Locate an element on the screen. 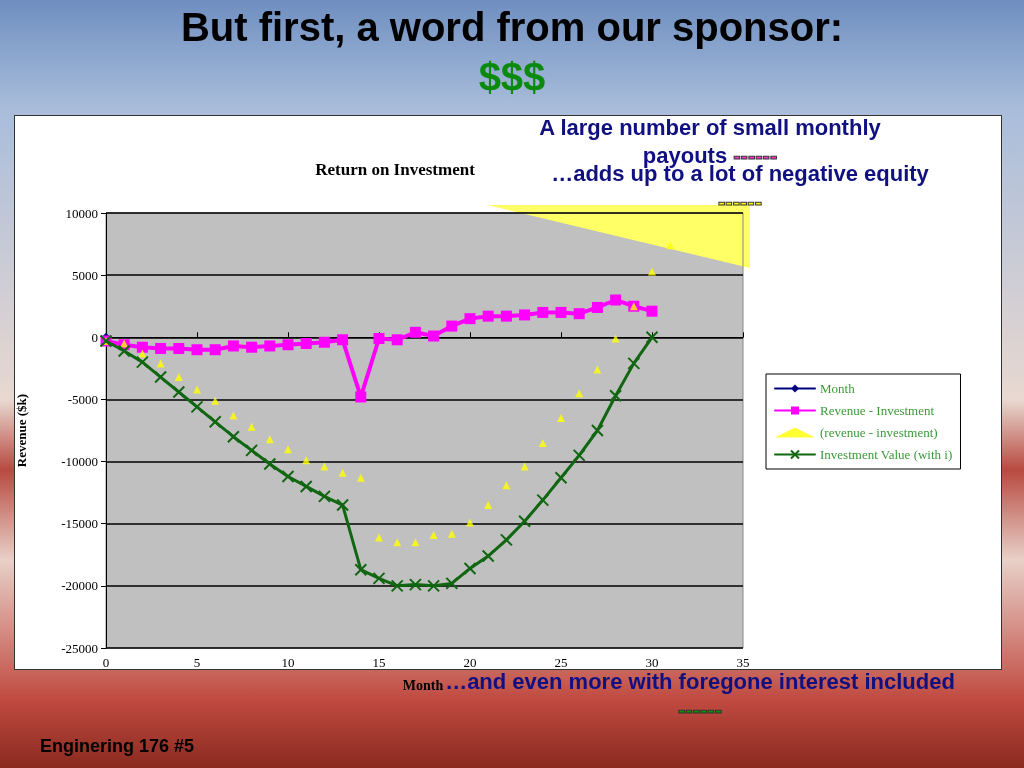  y-tick-label: 10000 is located at coordinates (81, 213).